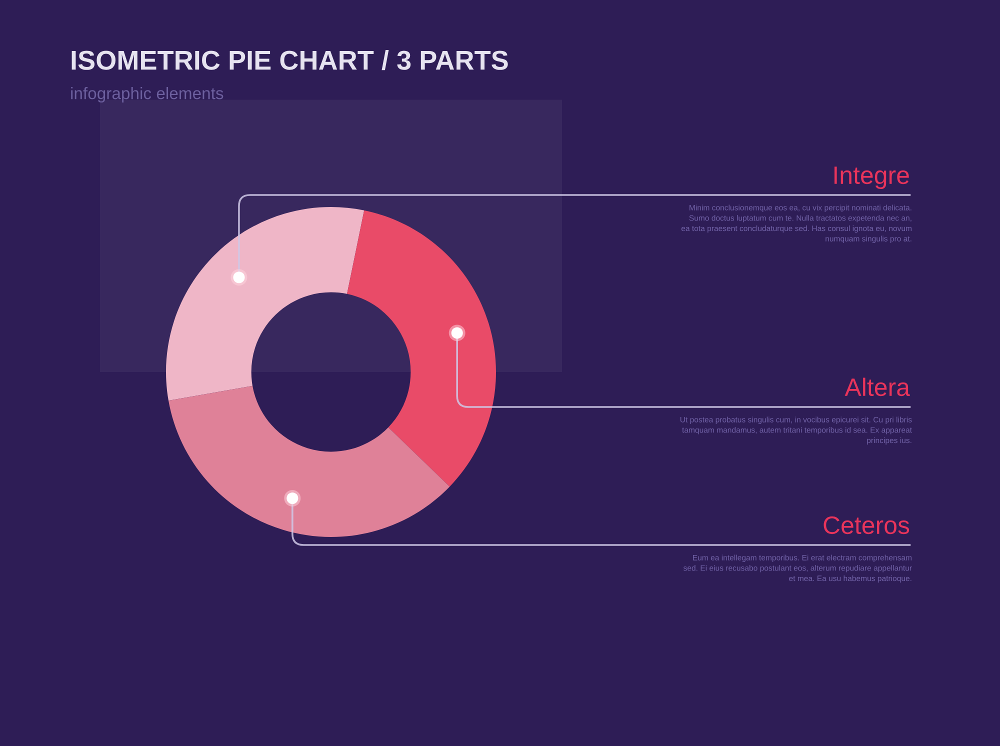 The height and width of the screenshot is (746, 1000). Describe the element at coordinates (877, 387) in the screenshot. I see `slice-label: Altera` at that location.